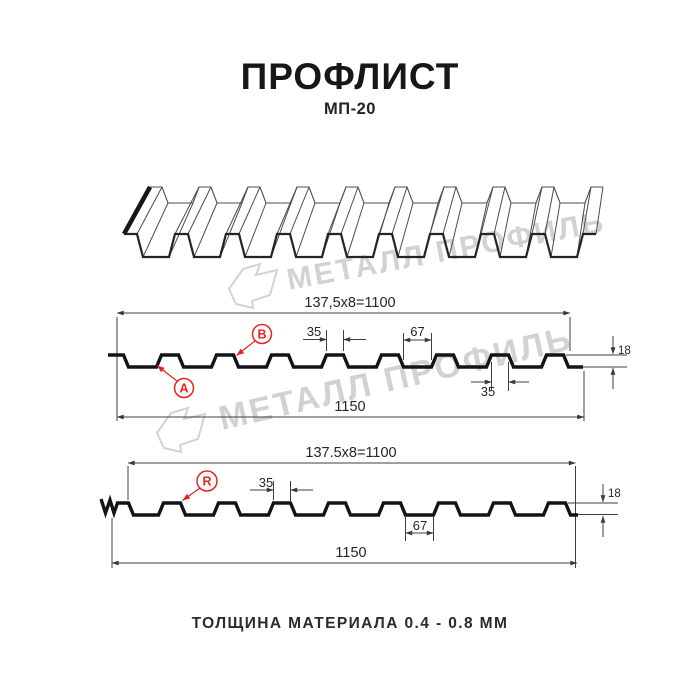 The height and width of the screenshot is (700, 700). What do you see at coordinates (350, 109) in the screenshot?
I see `page-subtitle: МП-20` at bounding box center [350, 109].